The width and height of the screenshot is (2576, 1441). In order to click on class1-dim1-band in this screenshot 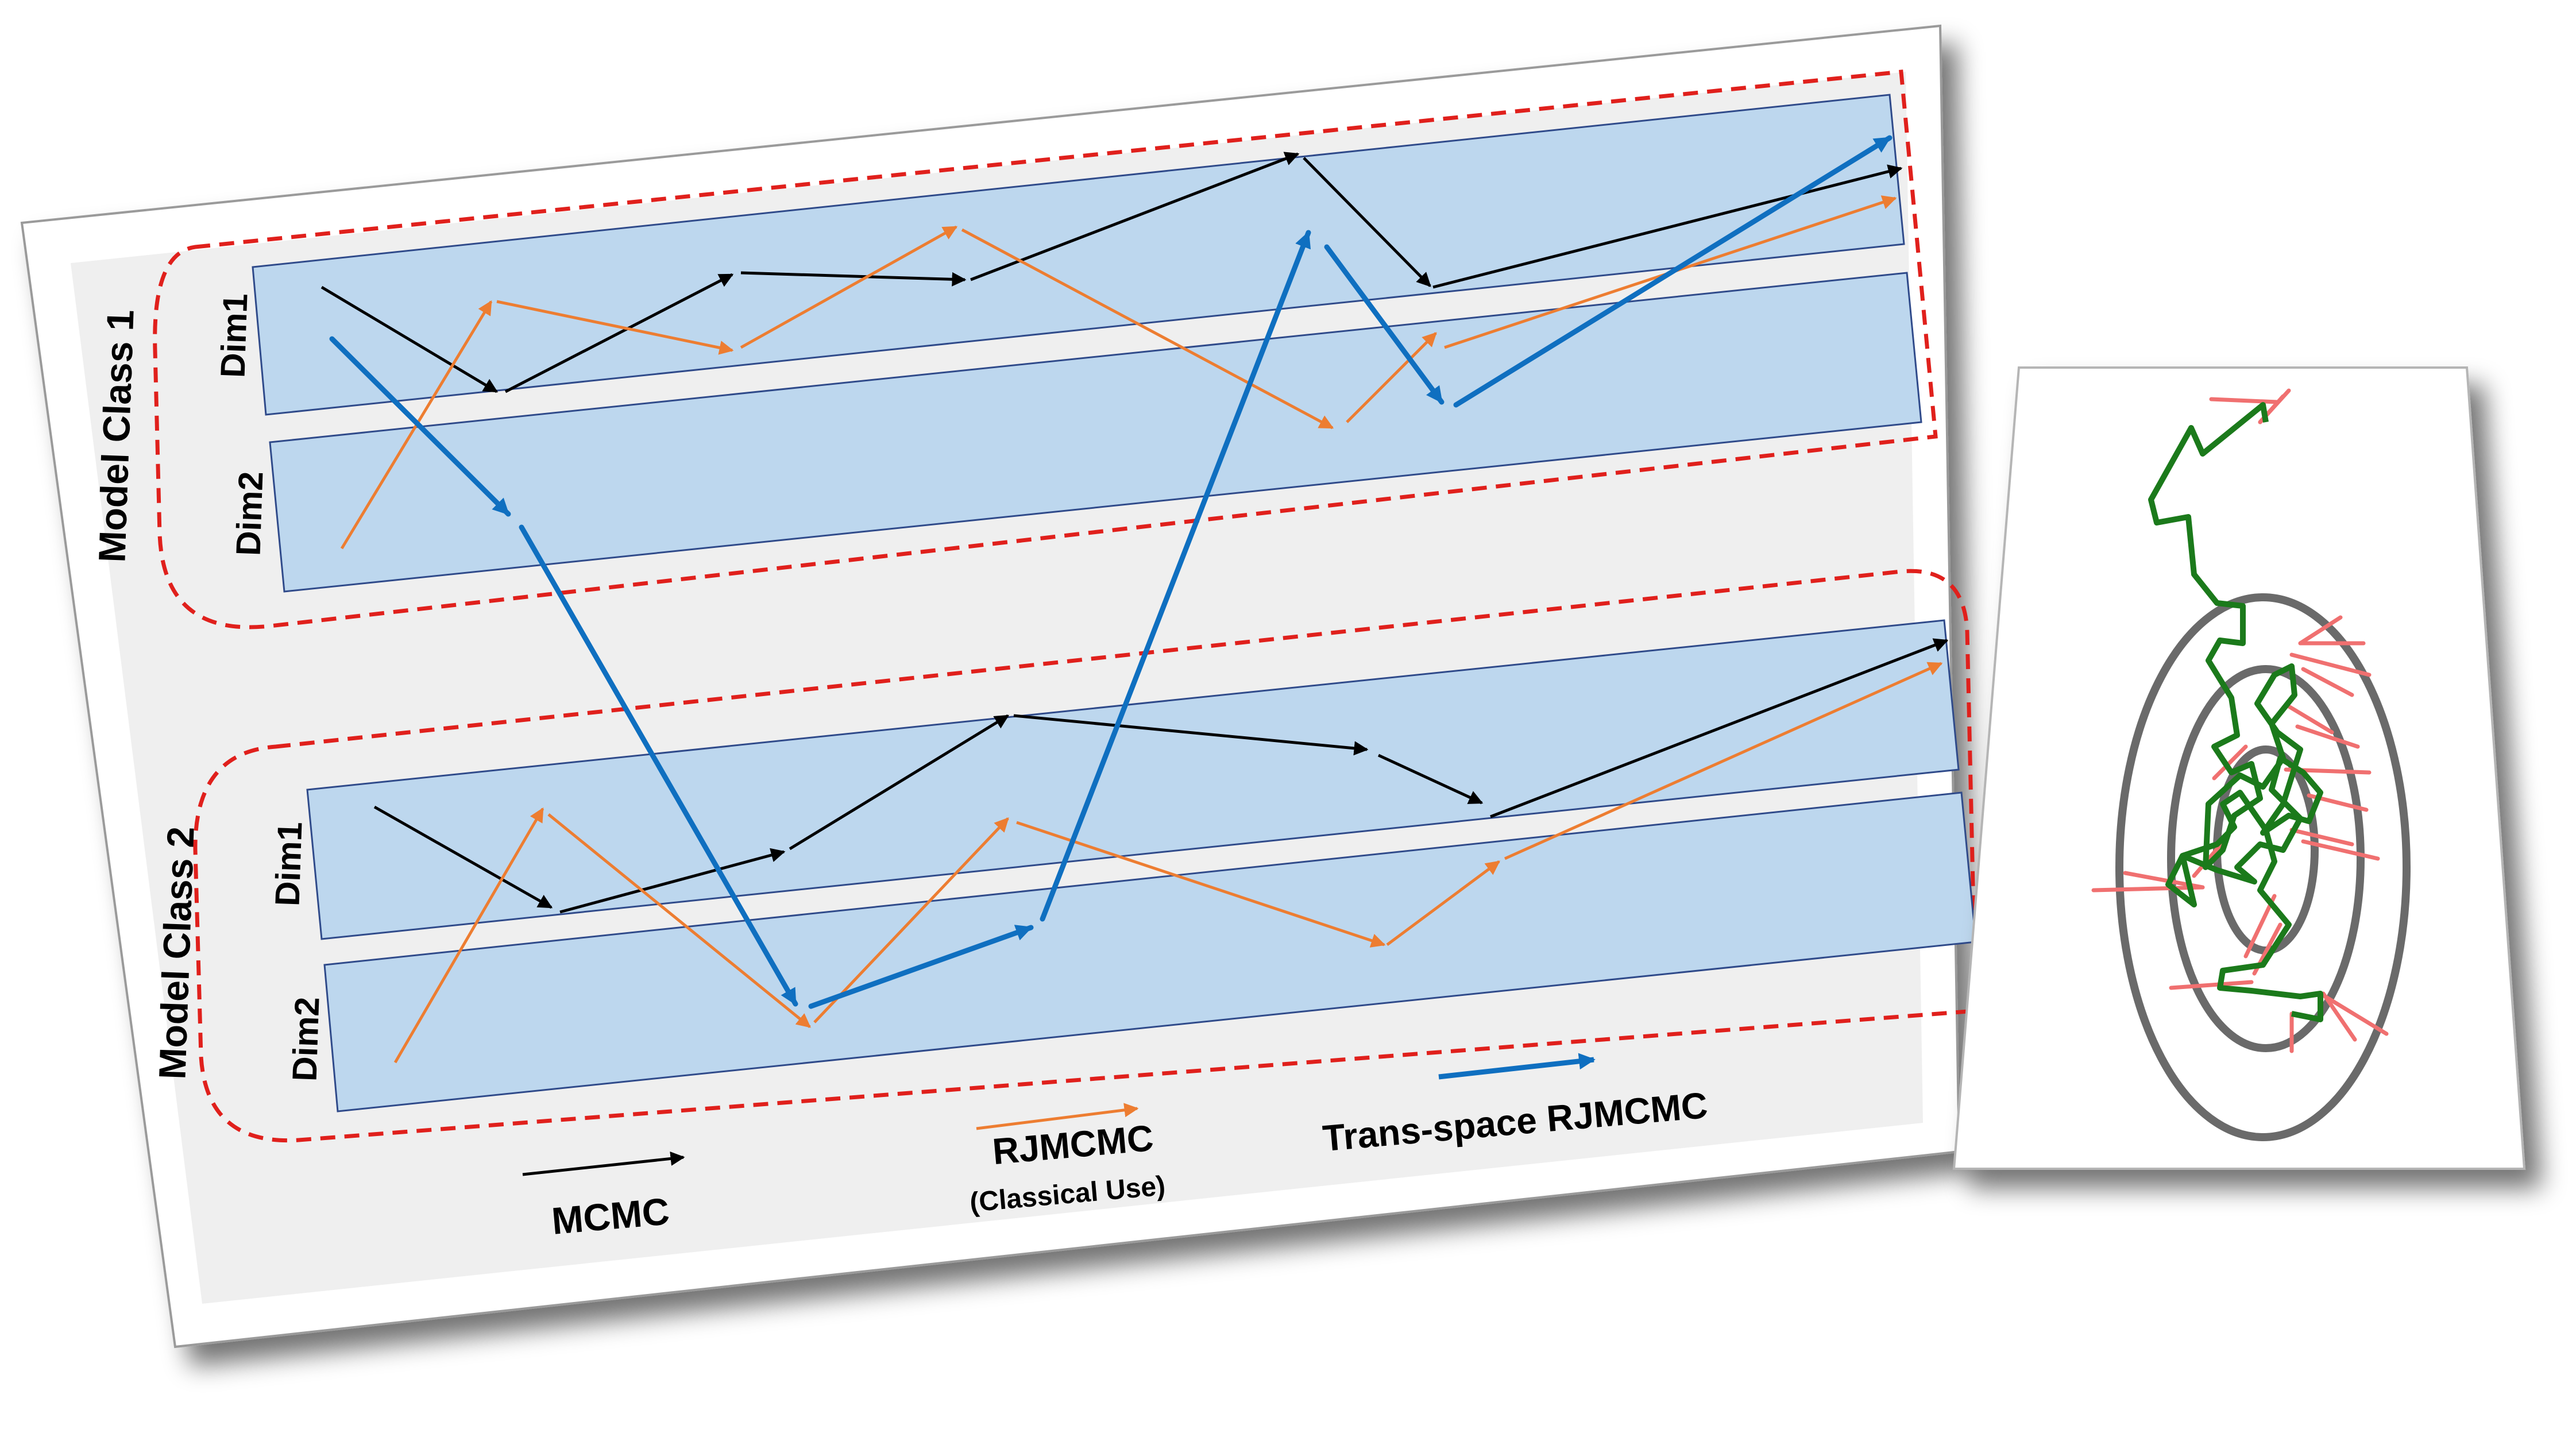, I will do `click(1078, 255)`.